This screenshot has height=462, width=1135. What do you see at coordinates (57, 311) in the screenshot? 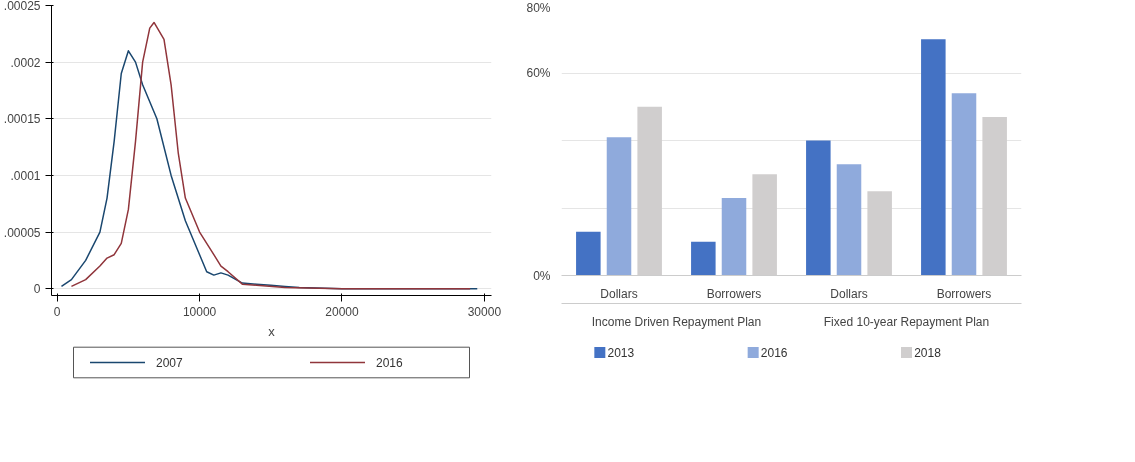
I see `x-tick-label: 0` at bounding box center [57, 311].